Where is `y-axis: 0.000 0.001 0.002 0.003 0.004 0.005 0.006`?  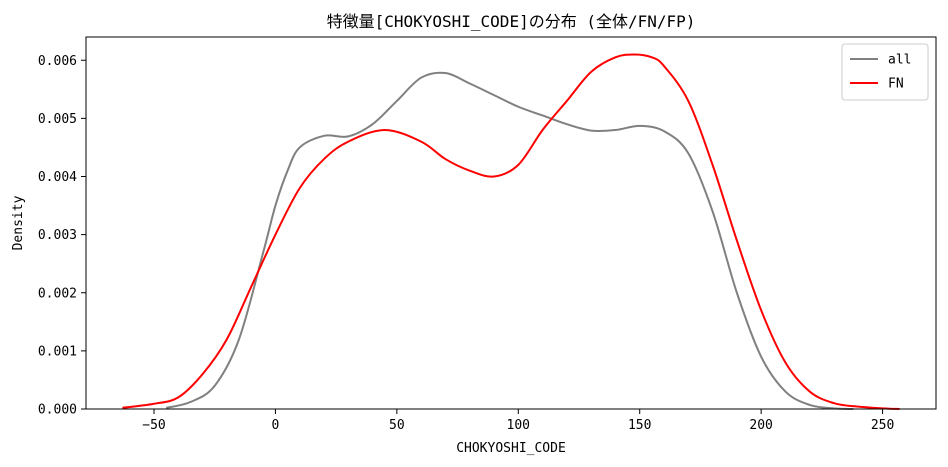
y-axis: 0.000 0.001 0.002 0.003 0.004 0.005 0.006 is located at coordinates (62, 236).